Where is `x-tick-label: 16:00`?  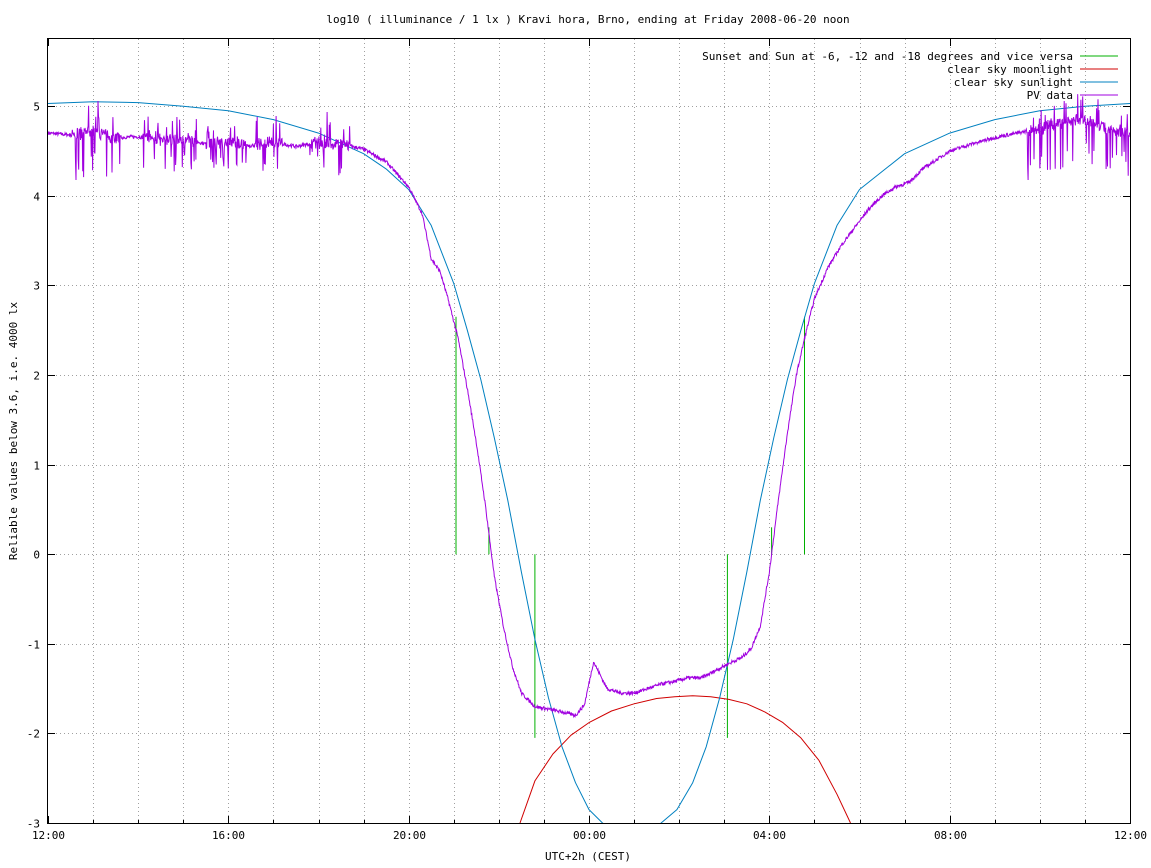
x-tick-label: 16:00 is located at coordinates (228, 835).